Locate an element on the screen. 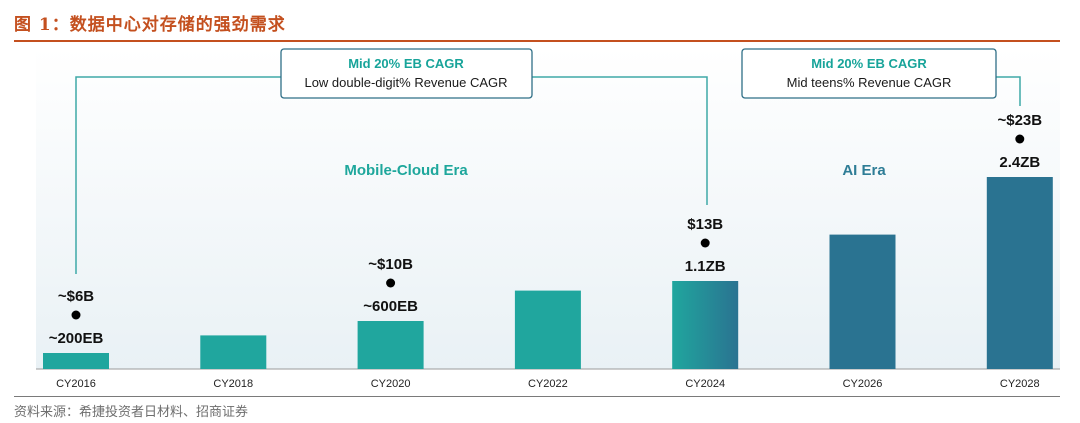 This screenshot has height=423, width=1080. bar-cy2018 is located at coordinates (233, 352).